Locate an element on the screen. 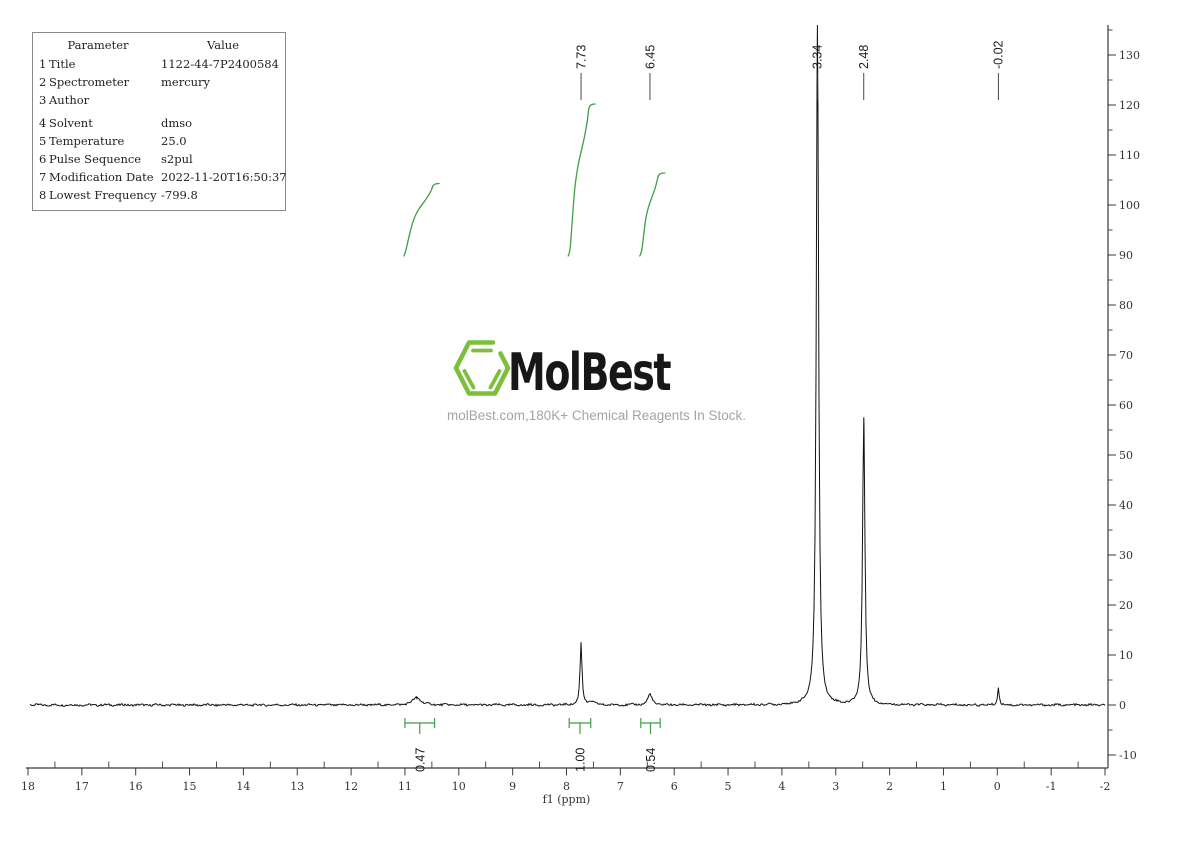 The height and width of the screenshot is (841, 1190). x-tick-label: 5 is located at coordinates (728, 786).